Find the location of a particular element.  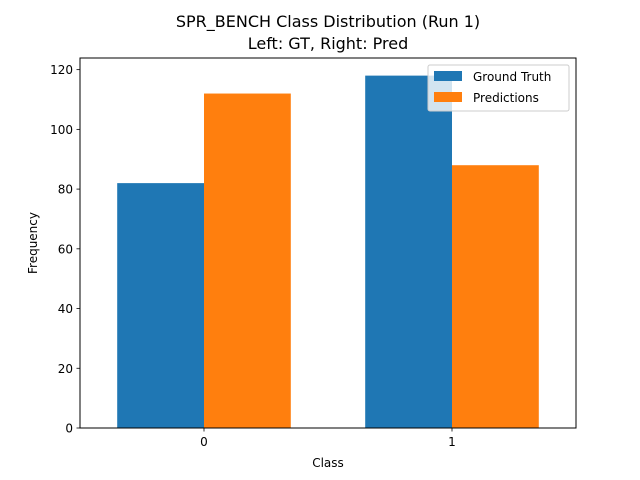

y-tick-label: 60 is located at coordinates (65, 249).